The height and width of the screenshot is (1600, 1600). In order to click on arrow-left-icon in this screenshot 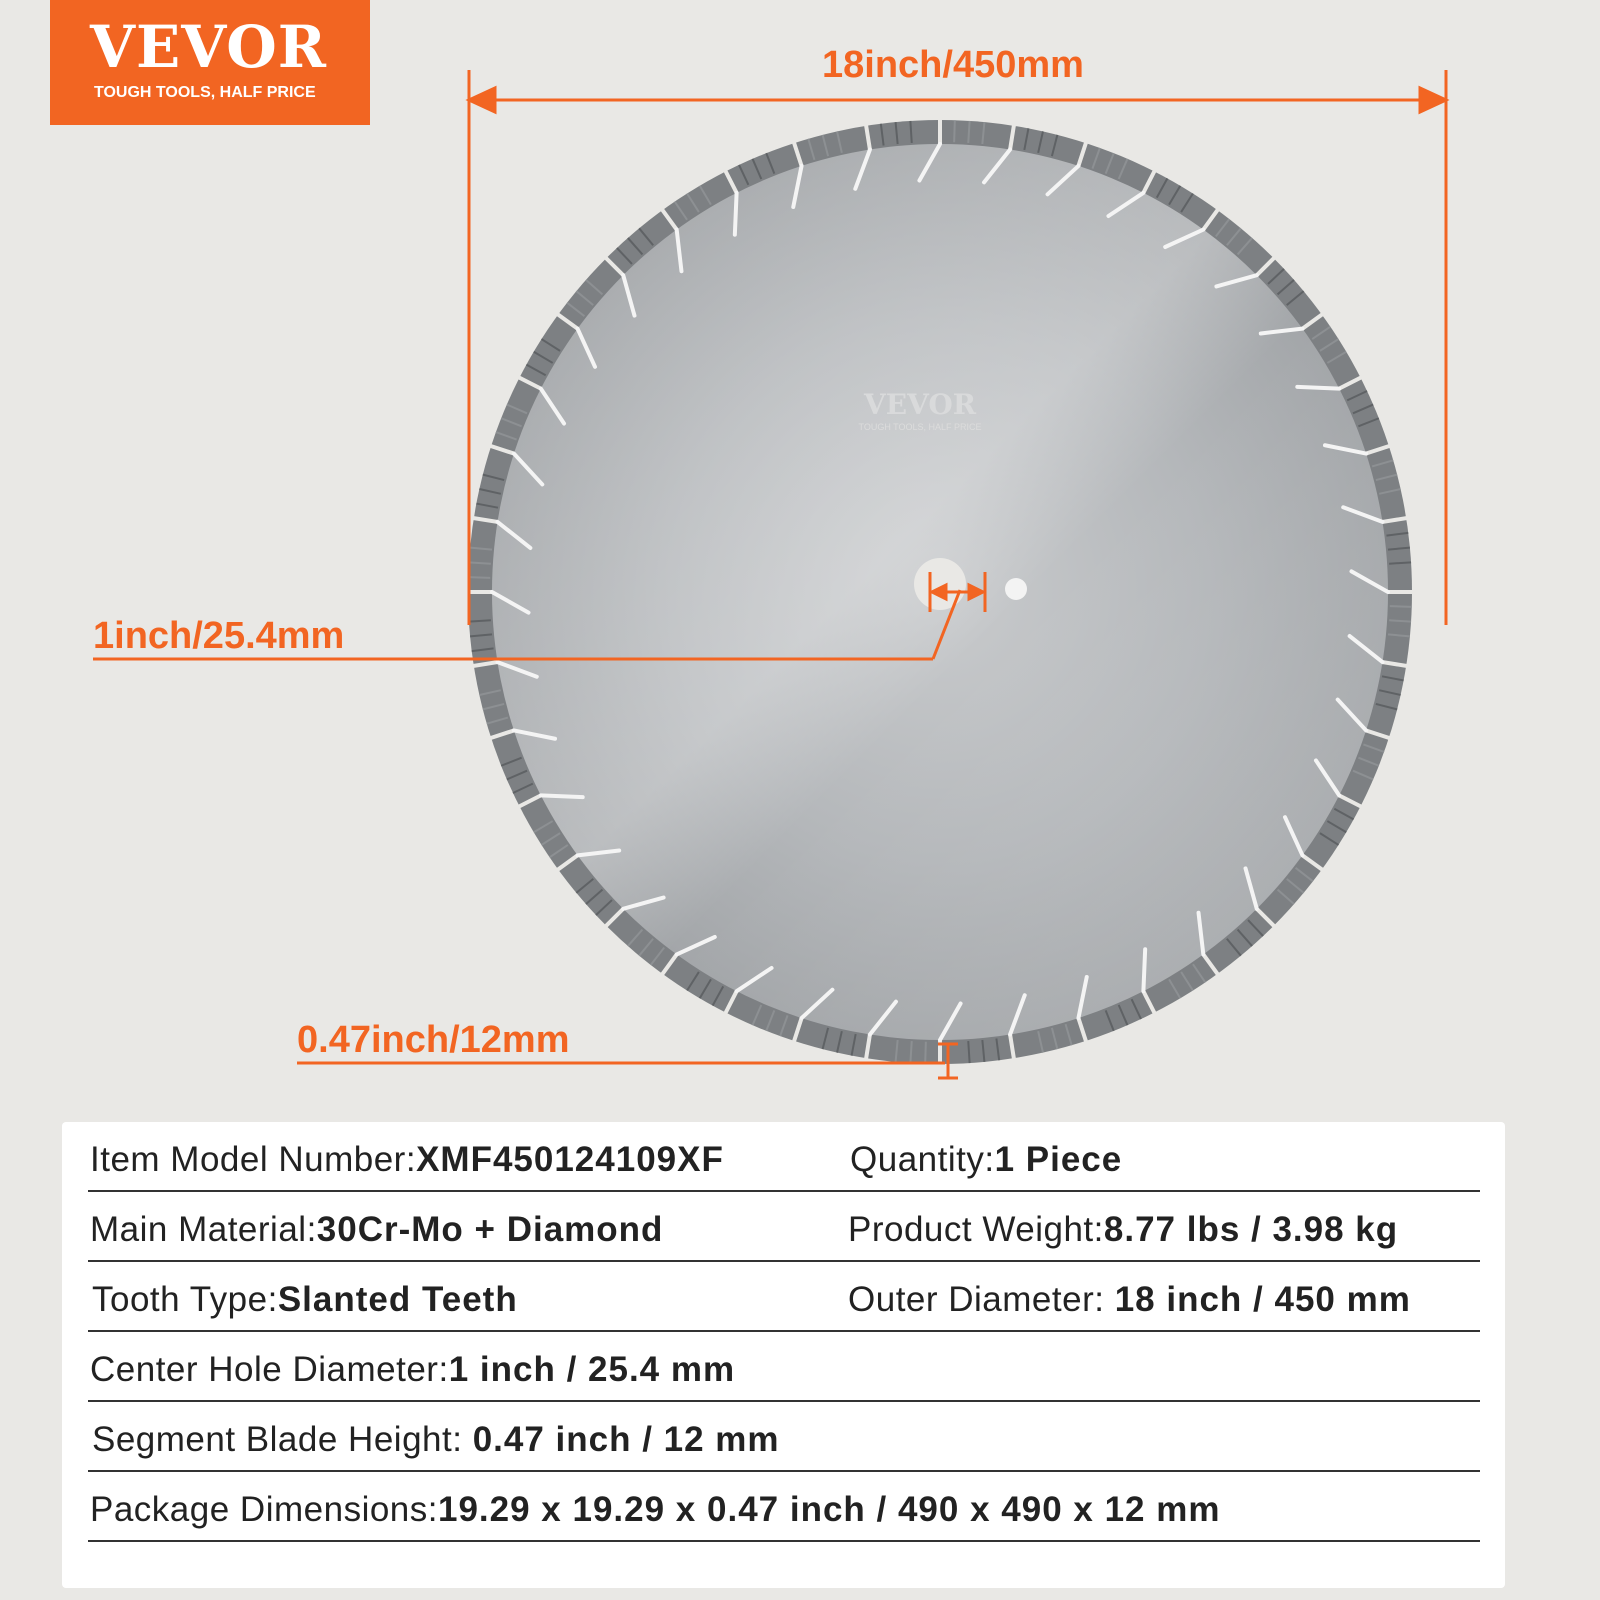, I will do `click(481, 100)`.